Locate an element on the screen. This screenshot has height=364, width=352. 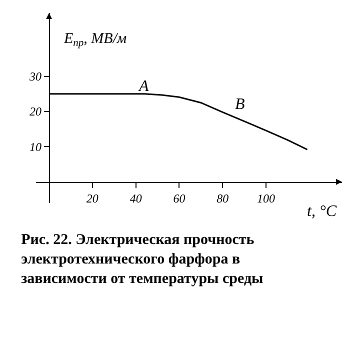
x-tick-label: 60 is located at coordinates (179, 198).